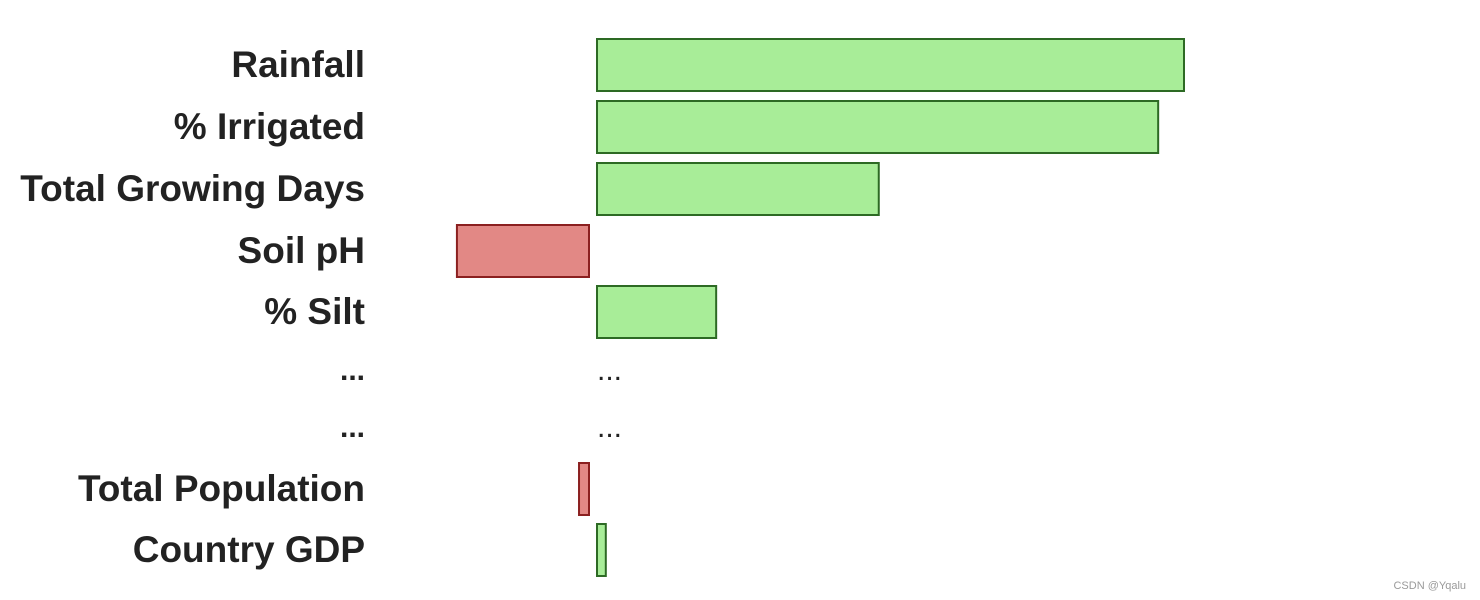 Image resolution: width=1480 pixels, height=600 pixels. What do you see at coordinates (221, 488) in the screenshot?
I see `category-label: Total Population` at bounding box center [221, 488].